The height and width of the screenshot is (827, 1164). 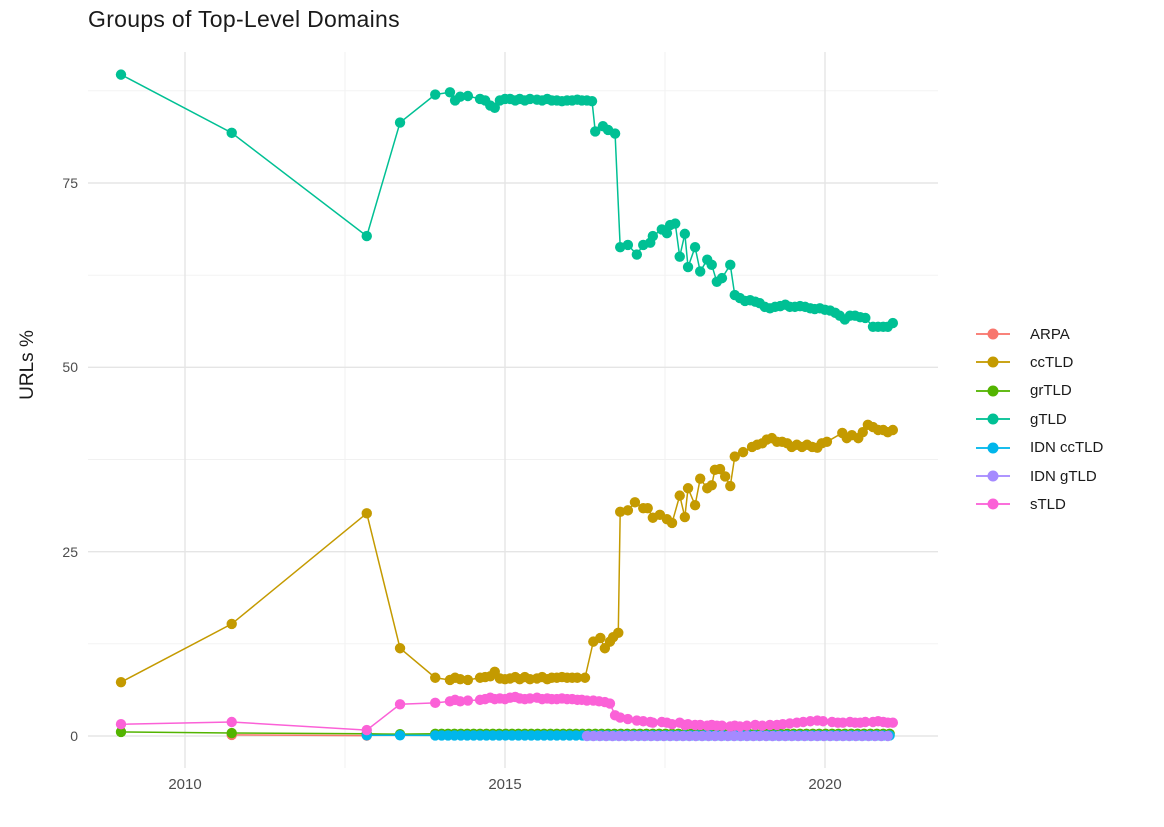 I want to click on x-tick-label: 2010, so click(x=185, y=784).